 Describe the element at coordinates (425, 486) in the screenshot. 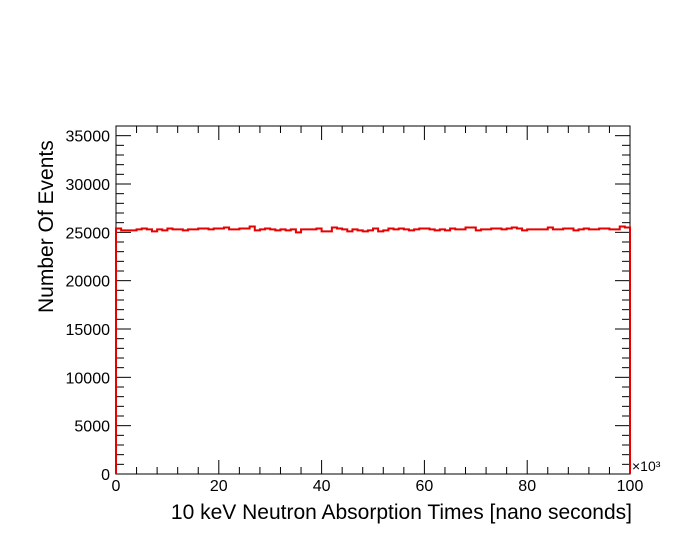

I see `x-tick-label: 60` at that location.